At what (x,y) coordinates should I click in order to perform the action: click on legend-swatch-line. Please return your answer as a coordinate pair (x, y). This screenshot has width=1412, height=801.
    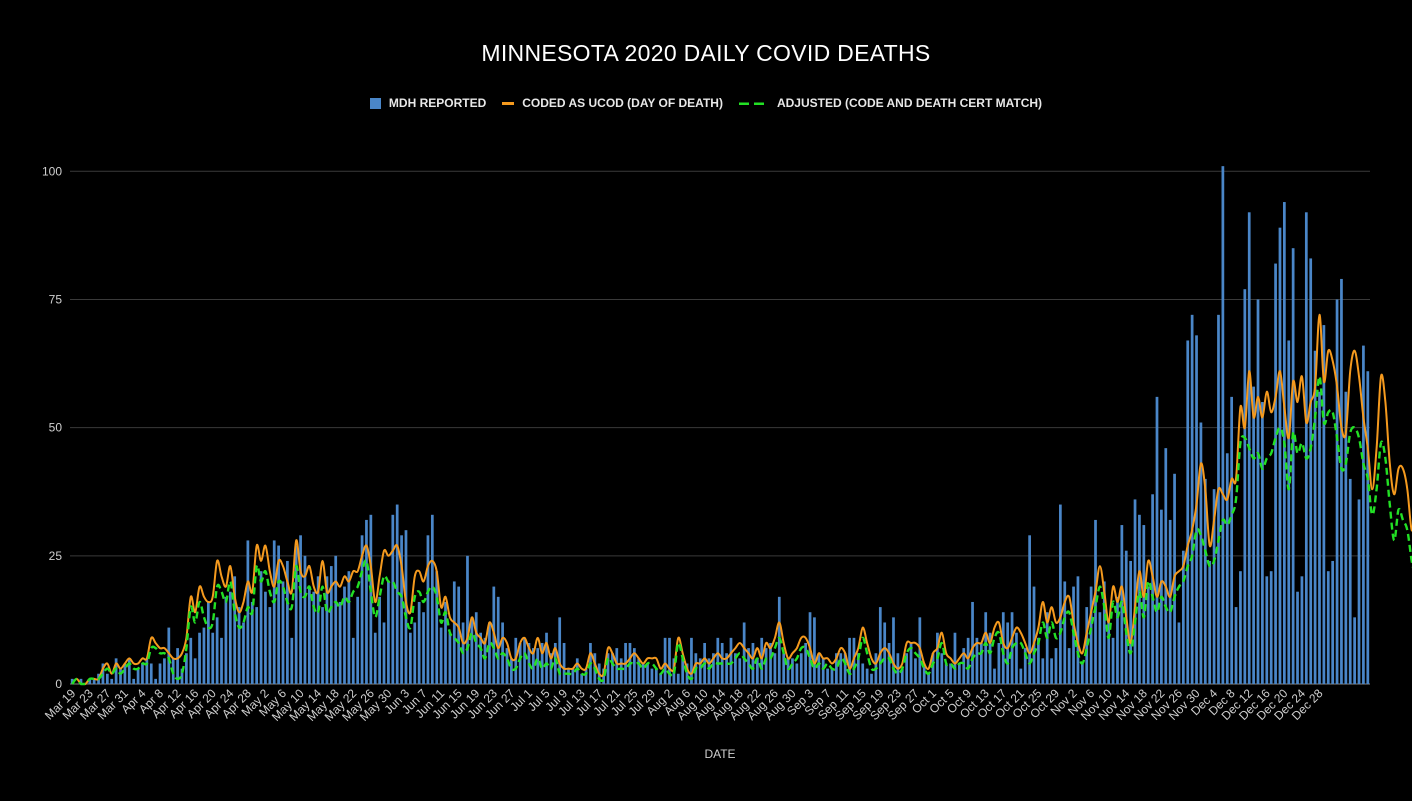
    Looking at the image, I should click on (508, 103).